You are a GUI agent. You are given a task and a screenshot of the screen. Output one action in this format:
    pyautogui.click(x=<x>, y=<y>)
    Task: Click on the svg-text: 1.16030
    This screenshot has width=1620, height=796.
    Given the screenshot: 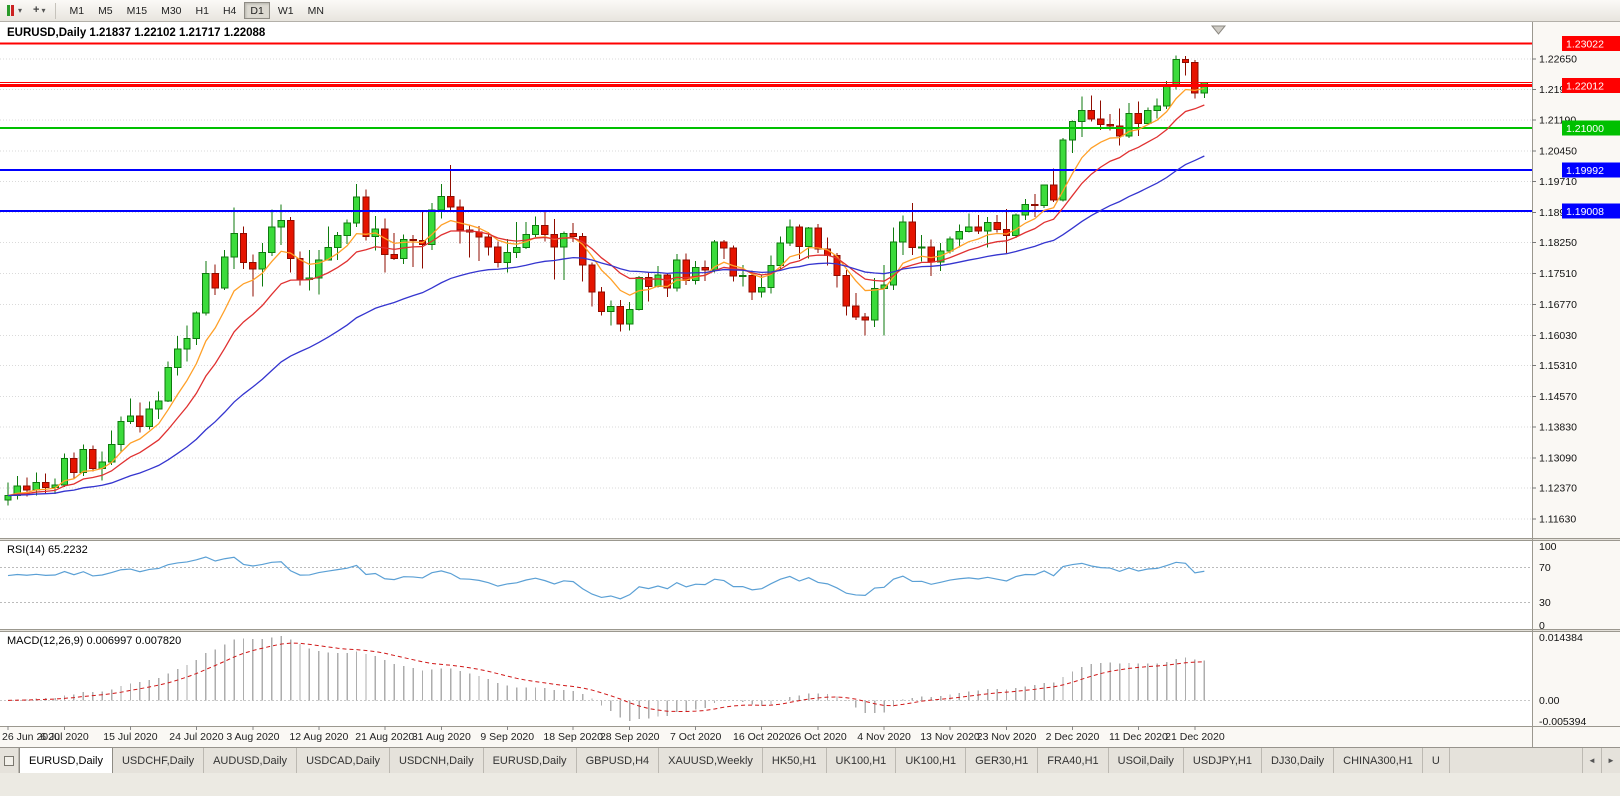 What is the action you would take?
    pyautogui.click(x=1558, y=336)
    